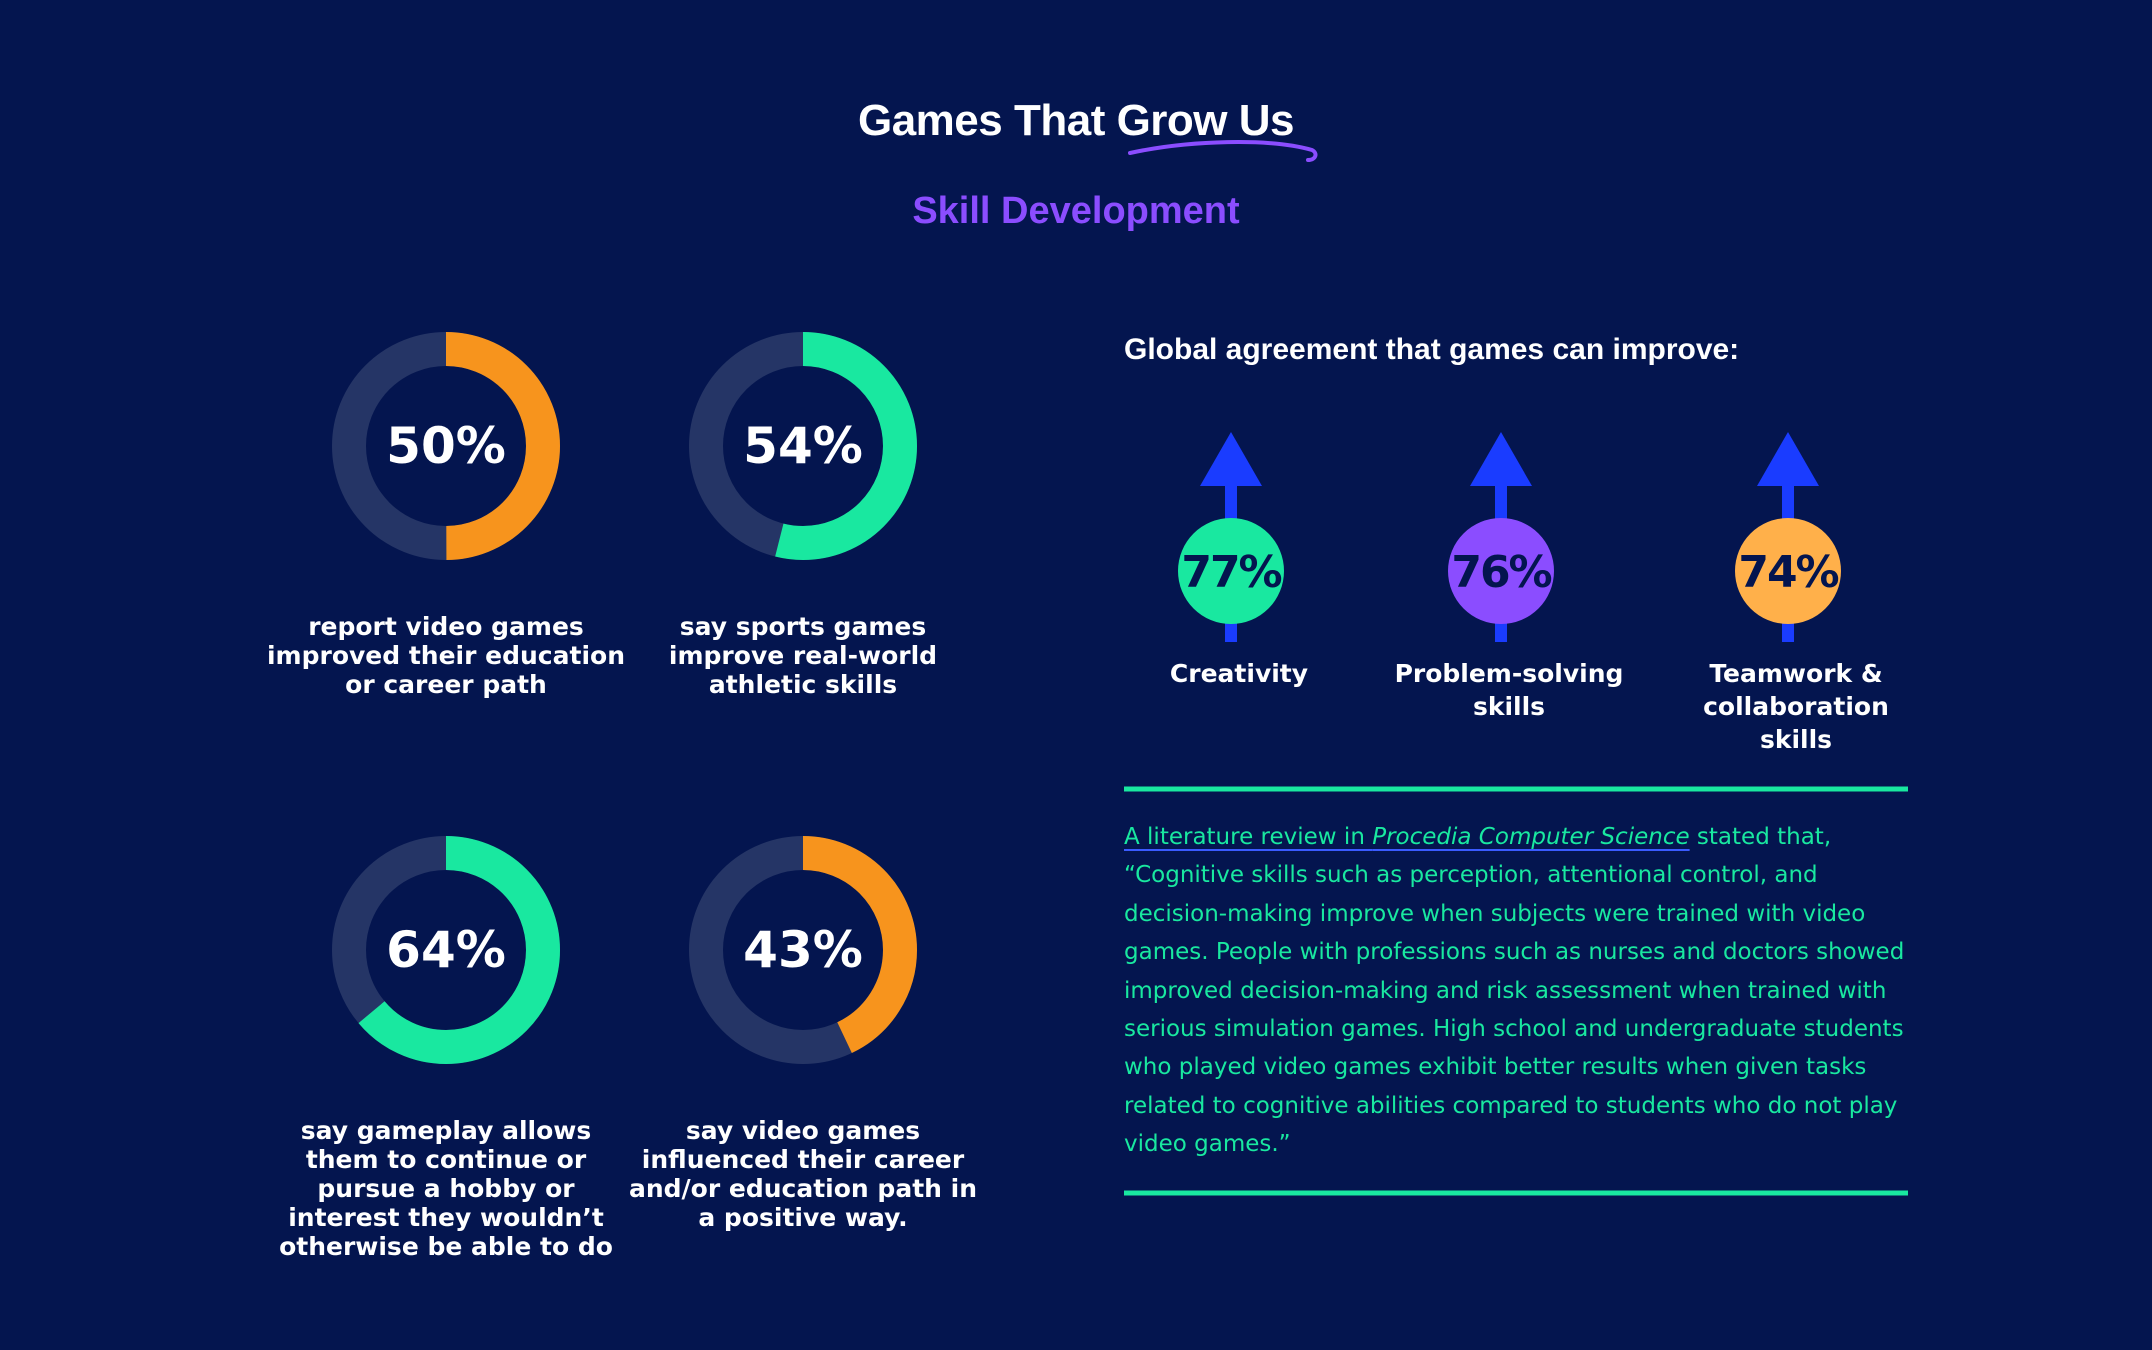 The image size is (2152, 1350). I want to click on donut-value: 43%, so click(803, 950).